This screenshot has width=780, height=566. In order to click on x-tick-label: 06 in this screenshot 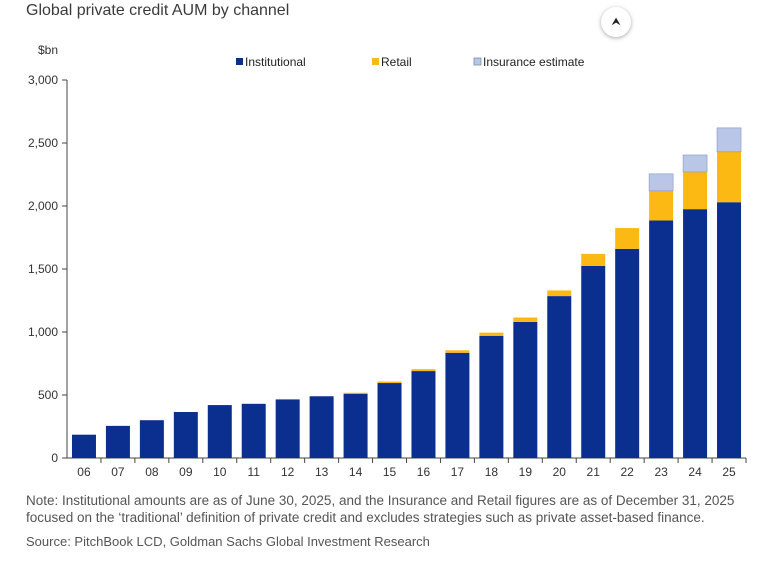, I will do `click(84, 472)`.